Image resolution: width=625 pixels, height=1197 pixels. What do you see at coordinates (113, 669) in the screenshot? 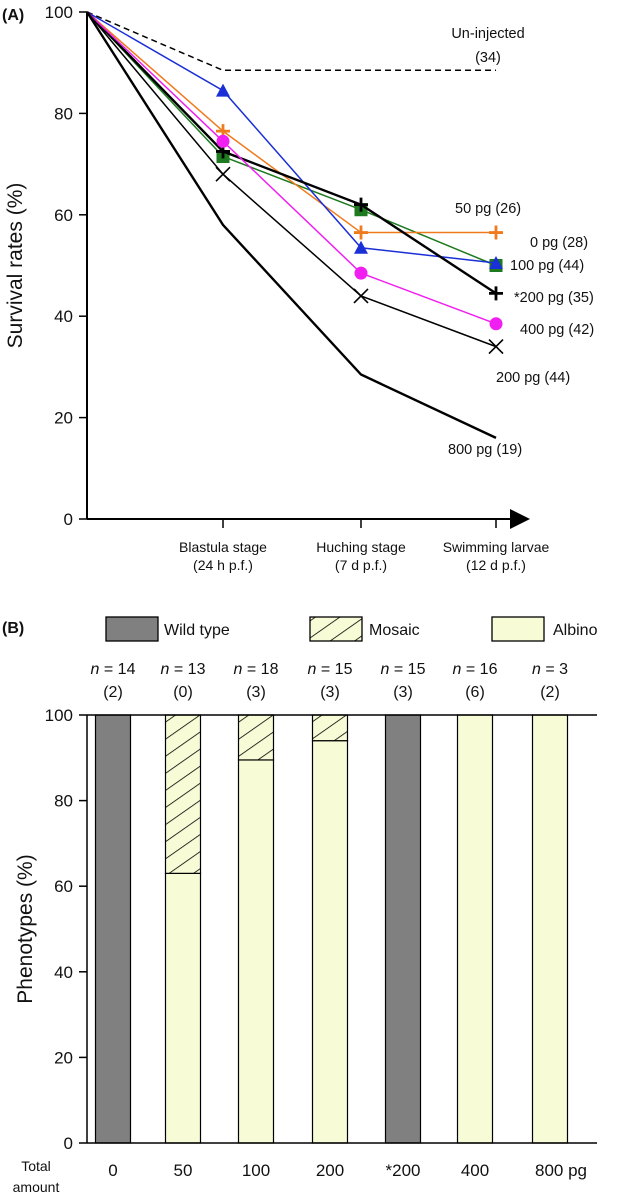
I see `n-label: n = 14` at bounding box center [113, 669].